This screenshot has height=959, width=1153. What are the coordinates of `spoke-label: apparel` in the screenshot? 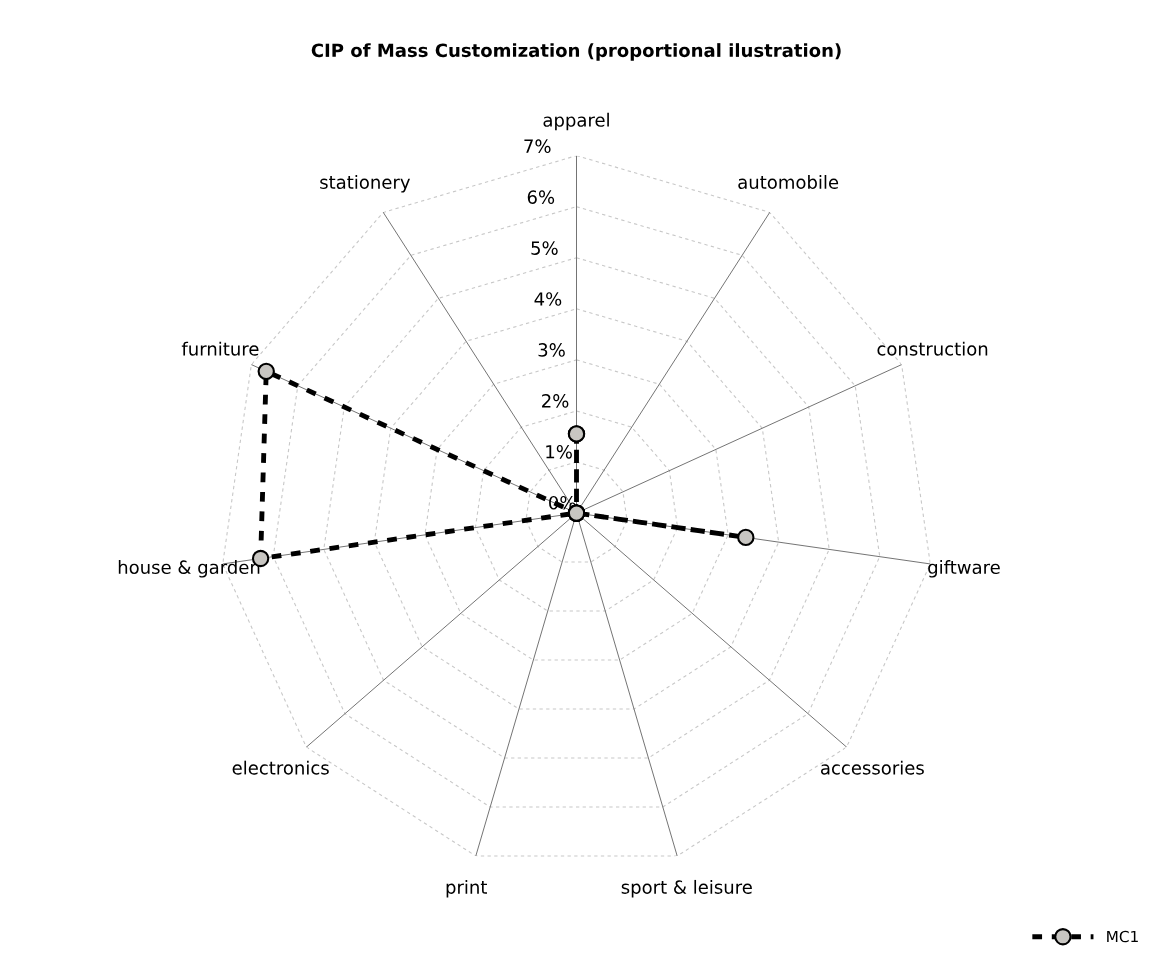 It's located at (576, 121).